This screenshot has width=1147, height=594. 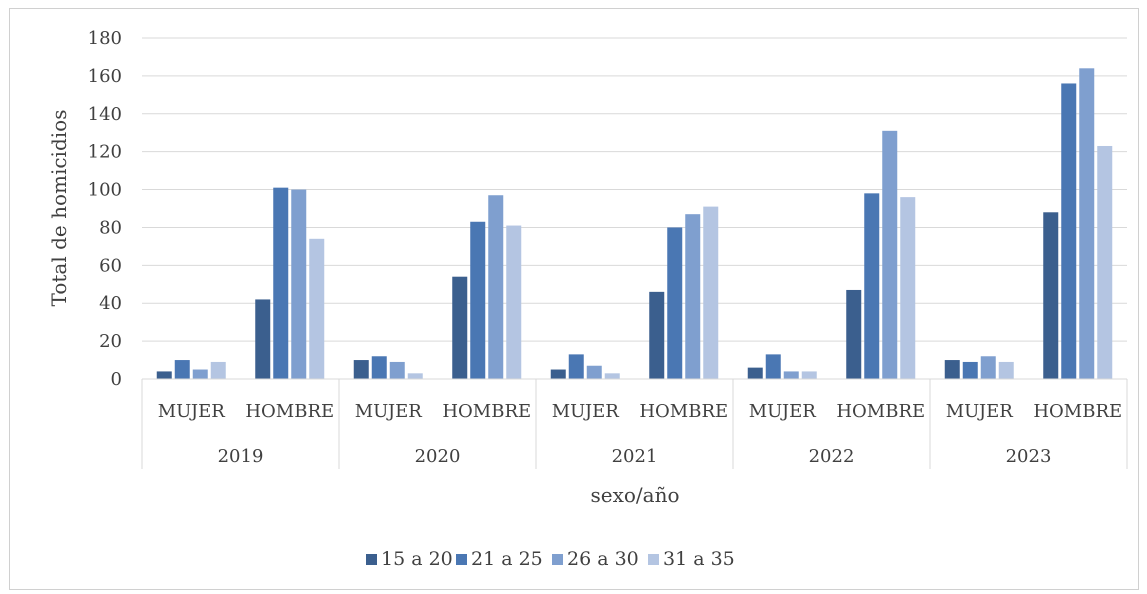 I want to click on legend-label: 21 a 25, so click(x=507, y=559).